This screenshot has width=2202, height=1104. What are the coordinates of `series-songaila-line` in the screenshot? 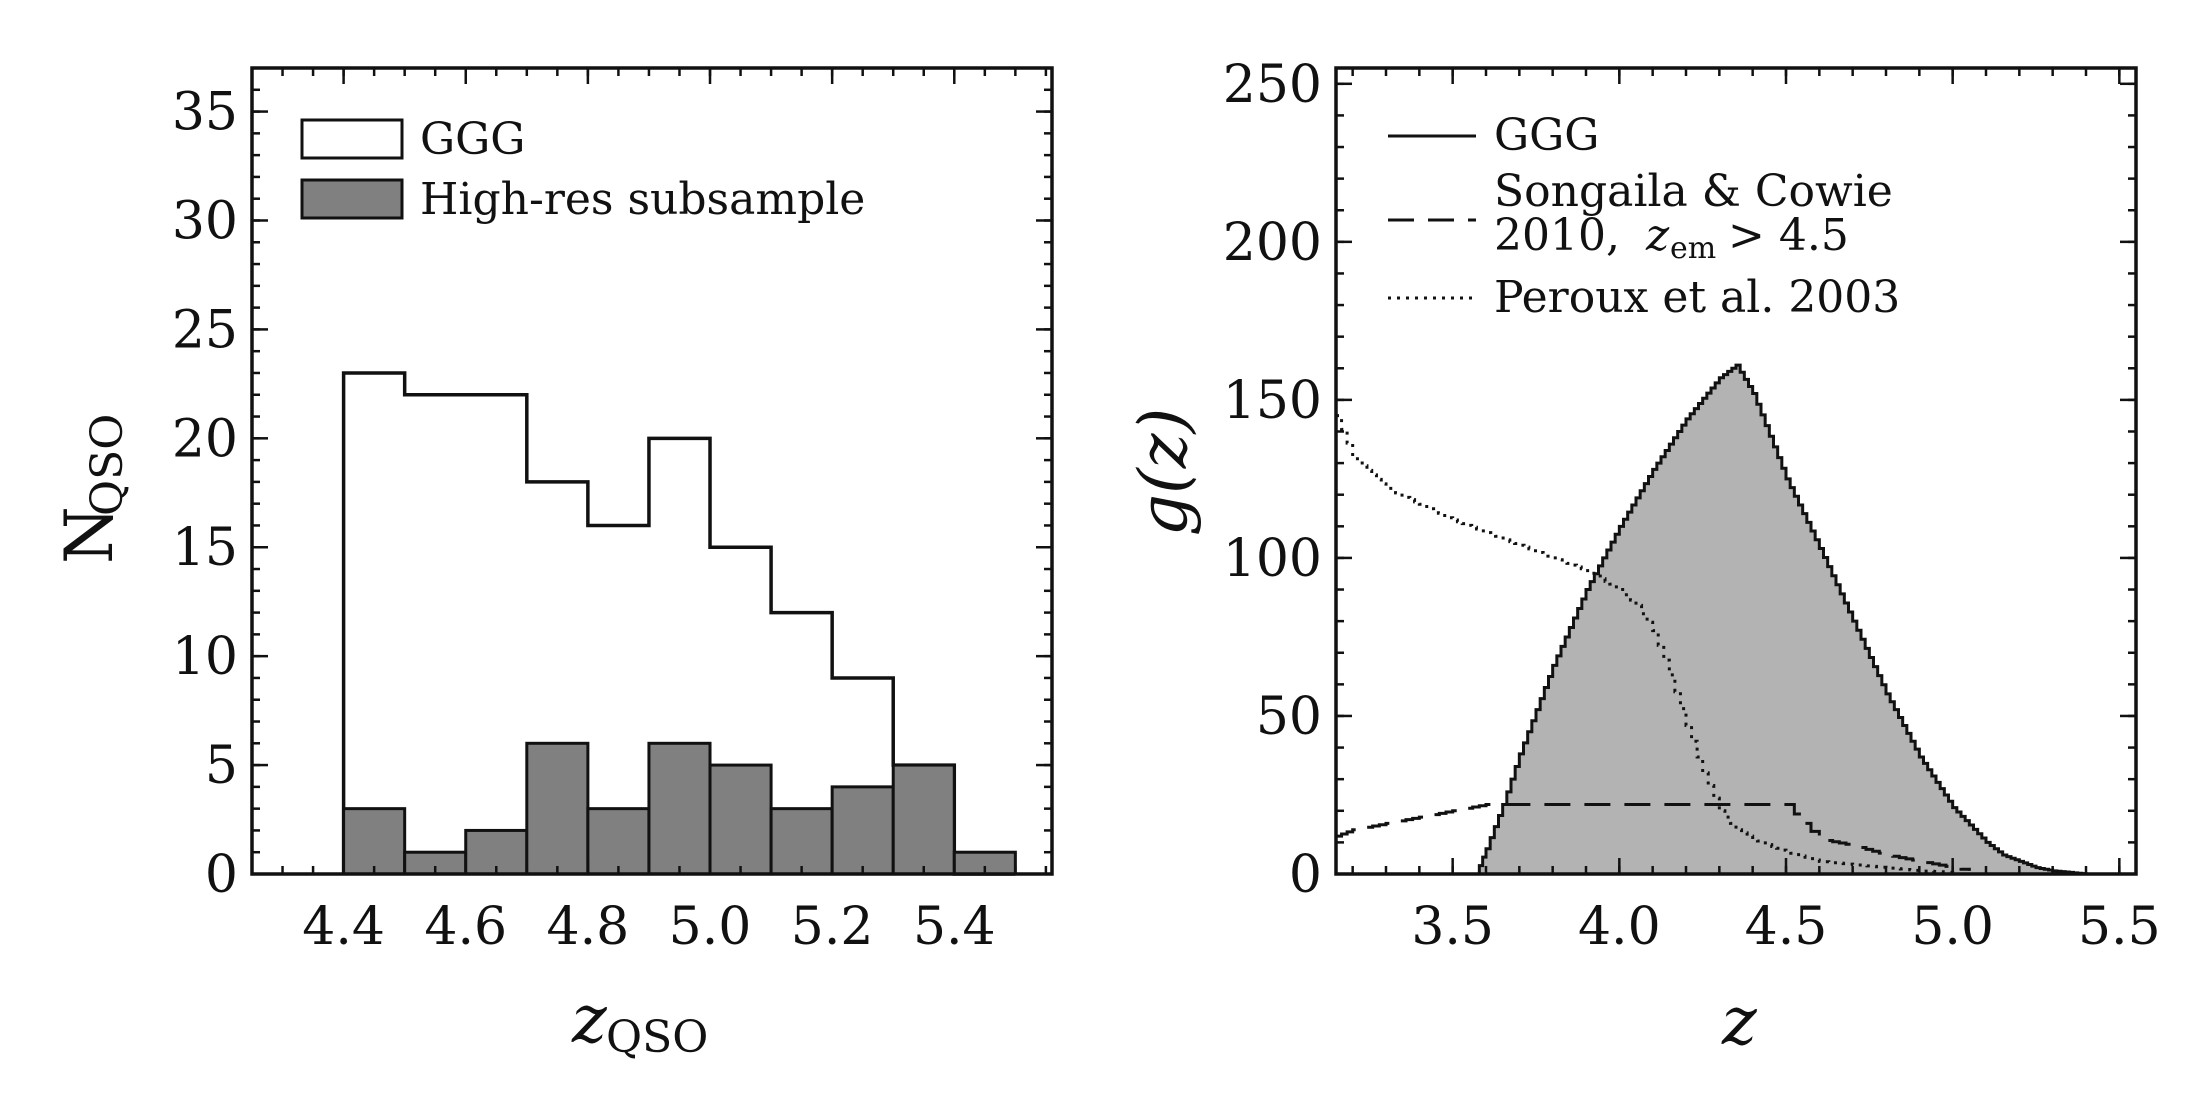 It's located at (1653, 836).